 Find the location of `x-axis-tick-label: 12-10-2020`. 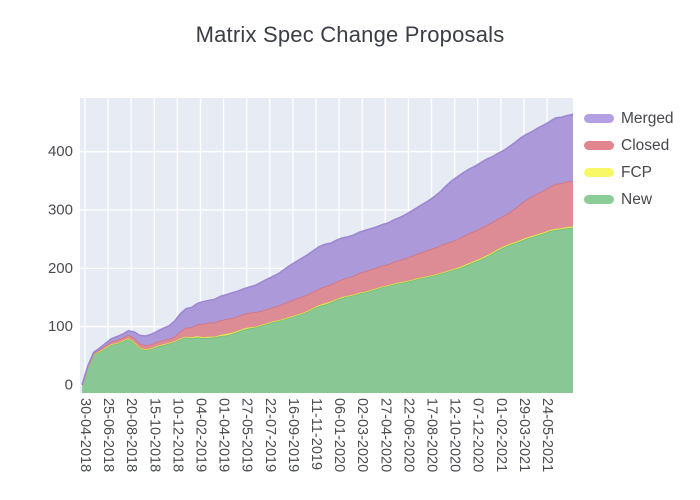

x-axis-tick-label: 12-10-2020 is located at coordinates (455, 435).